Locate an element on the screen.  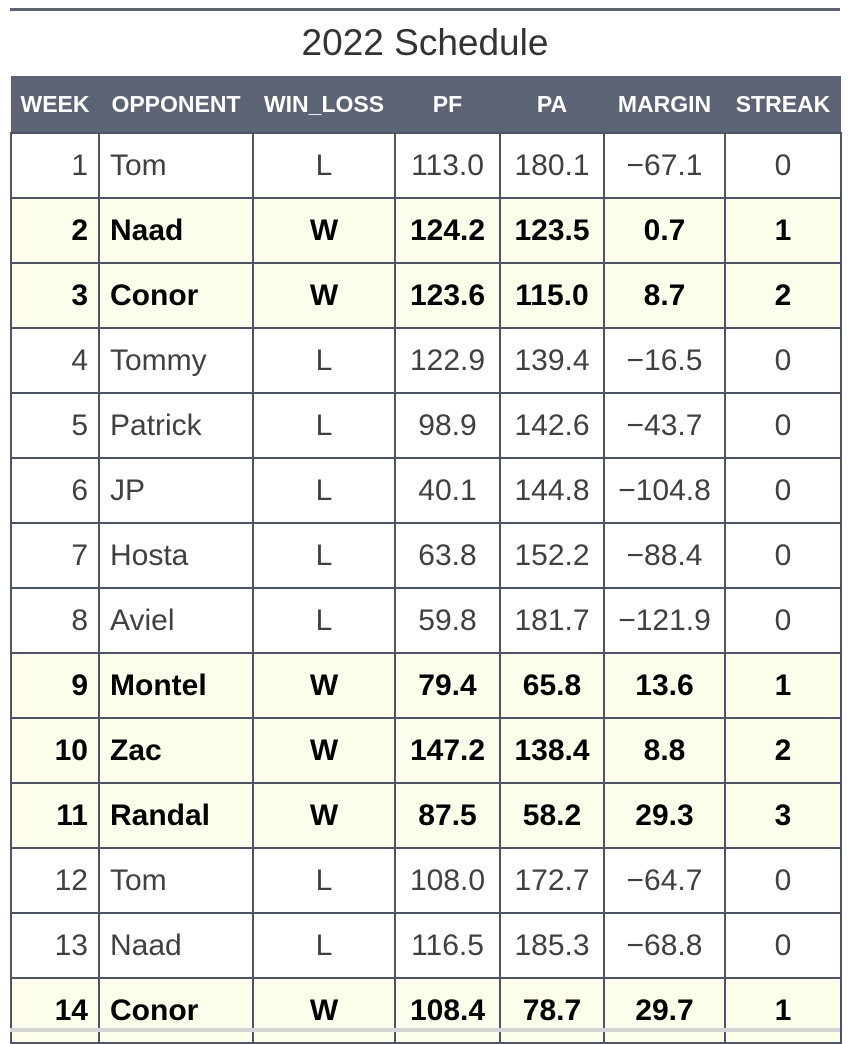
column-header-opponent: OPPONENT is located at coordinates (176, 104).